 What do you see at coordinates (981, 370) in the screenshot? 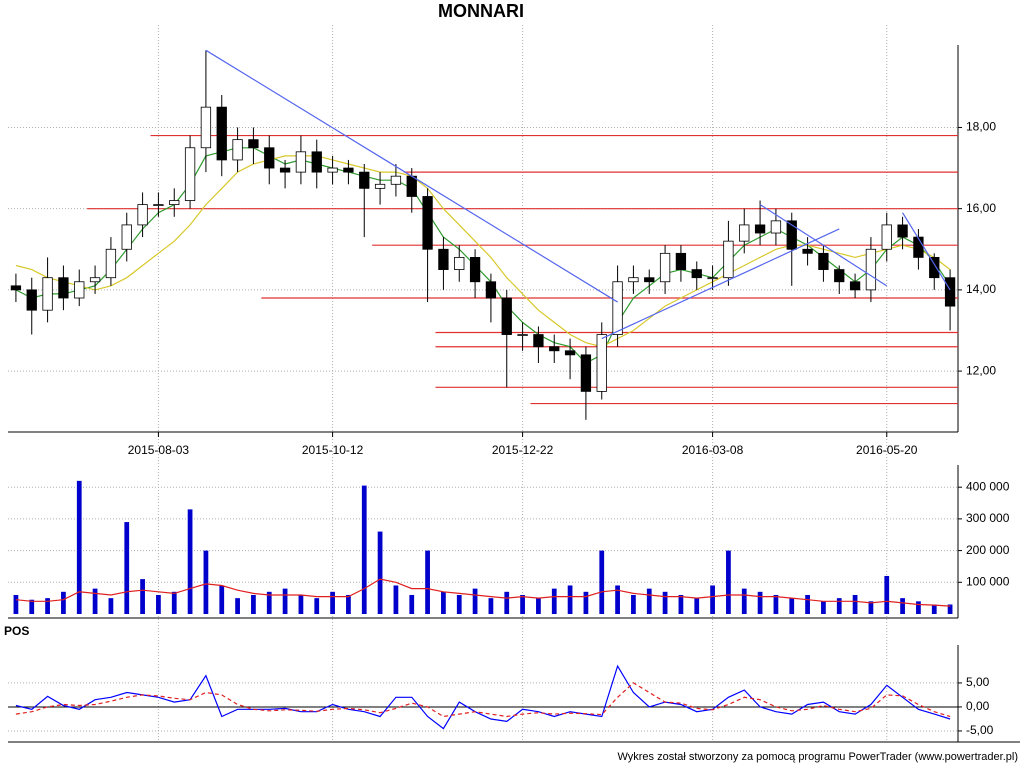
I see `y-tick-label: 12,00` at bounding box center [981, 370].